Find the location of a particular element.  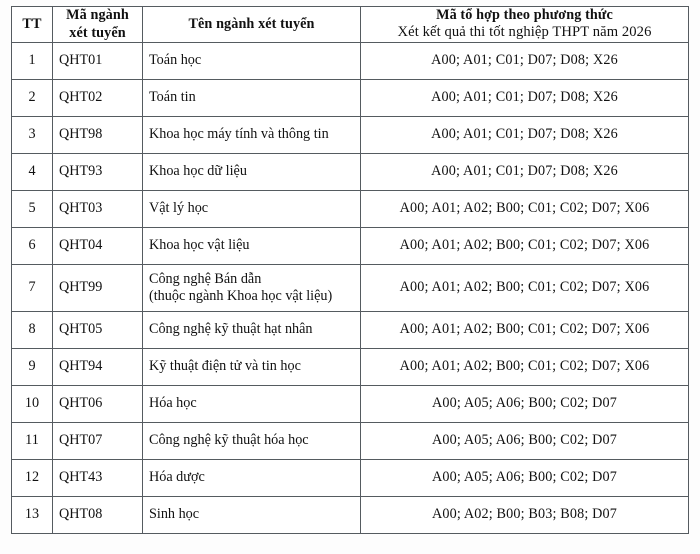

cell-row-number: 4 is located at coordinates (32, 172).